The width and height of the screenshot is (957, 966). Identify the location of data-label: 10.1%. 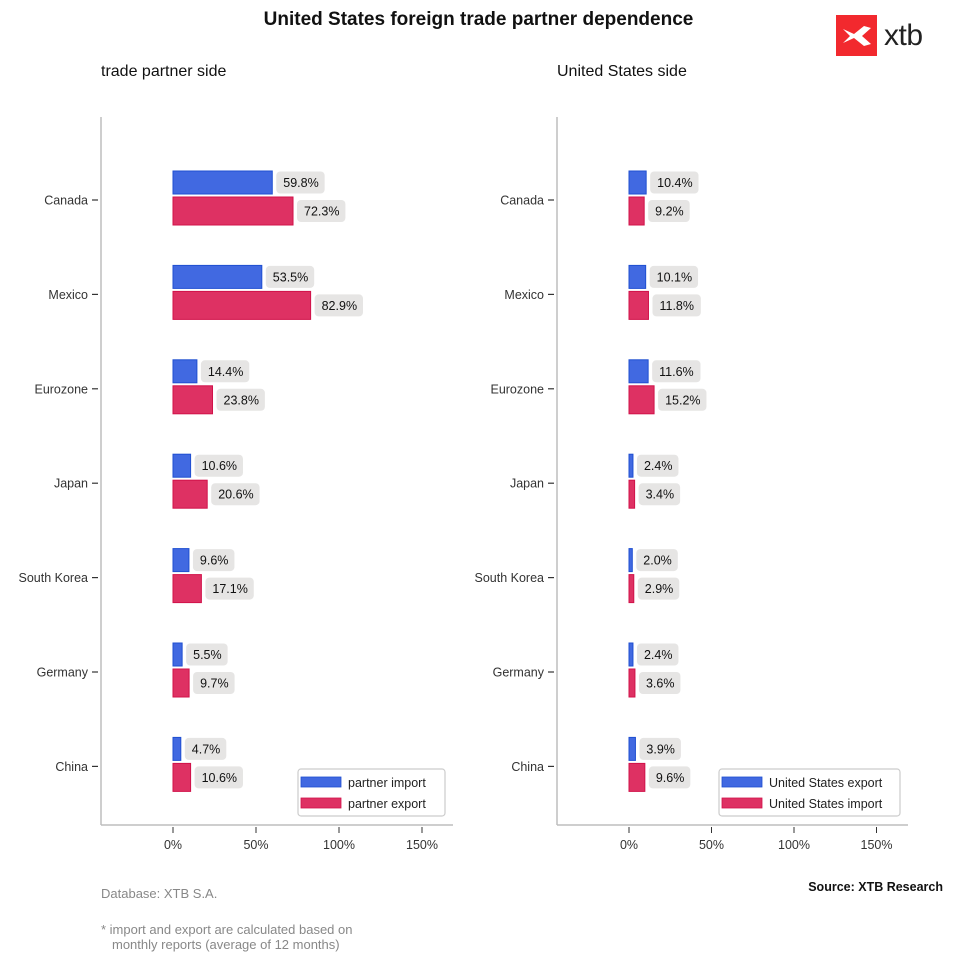
(674, 277).